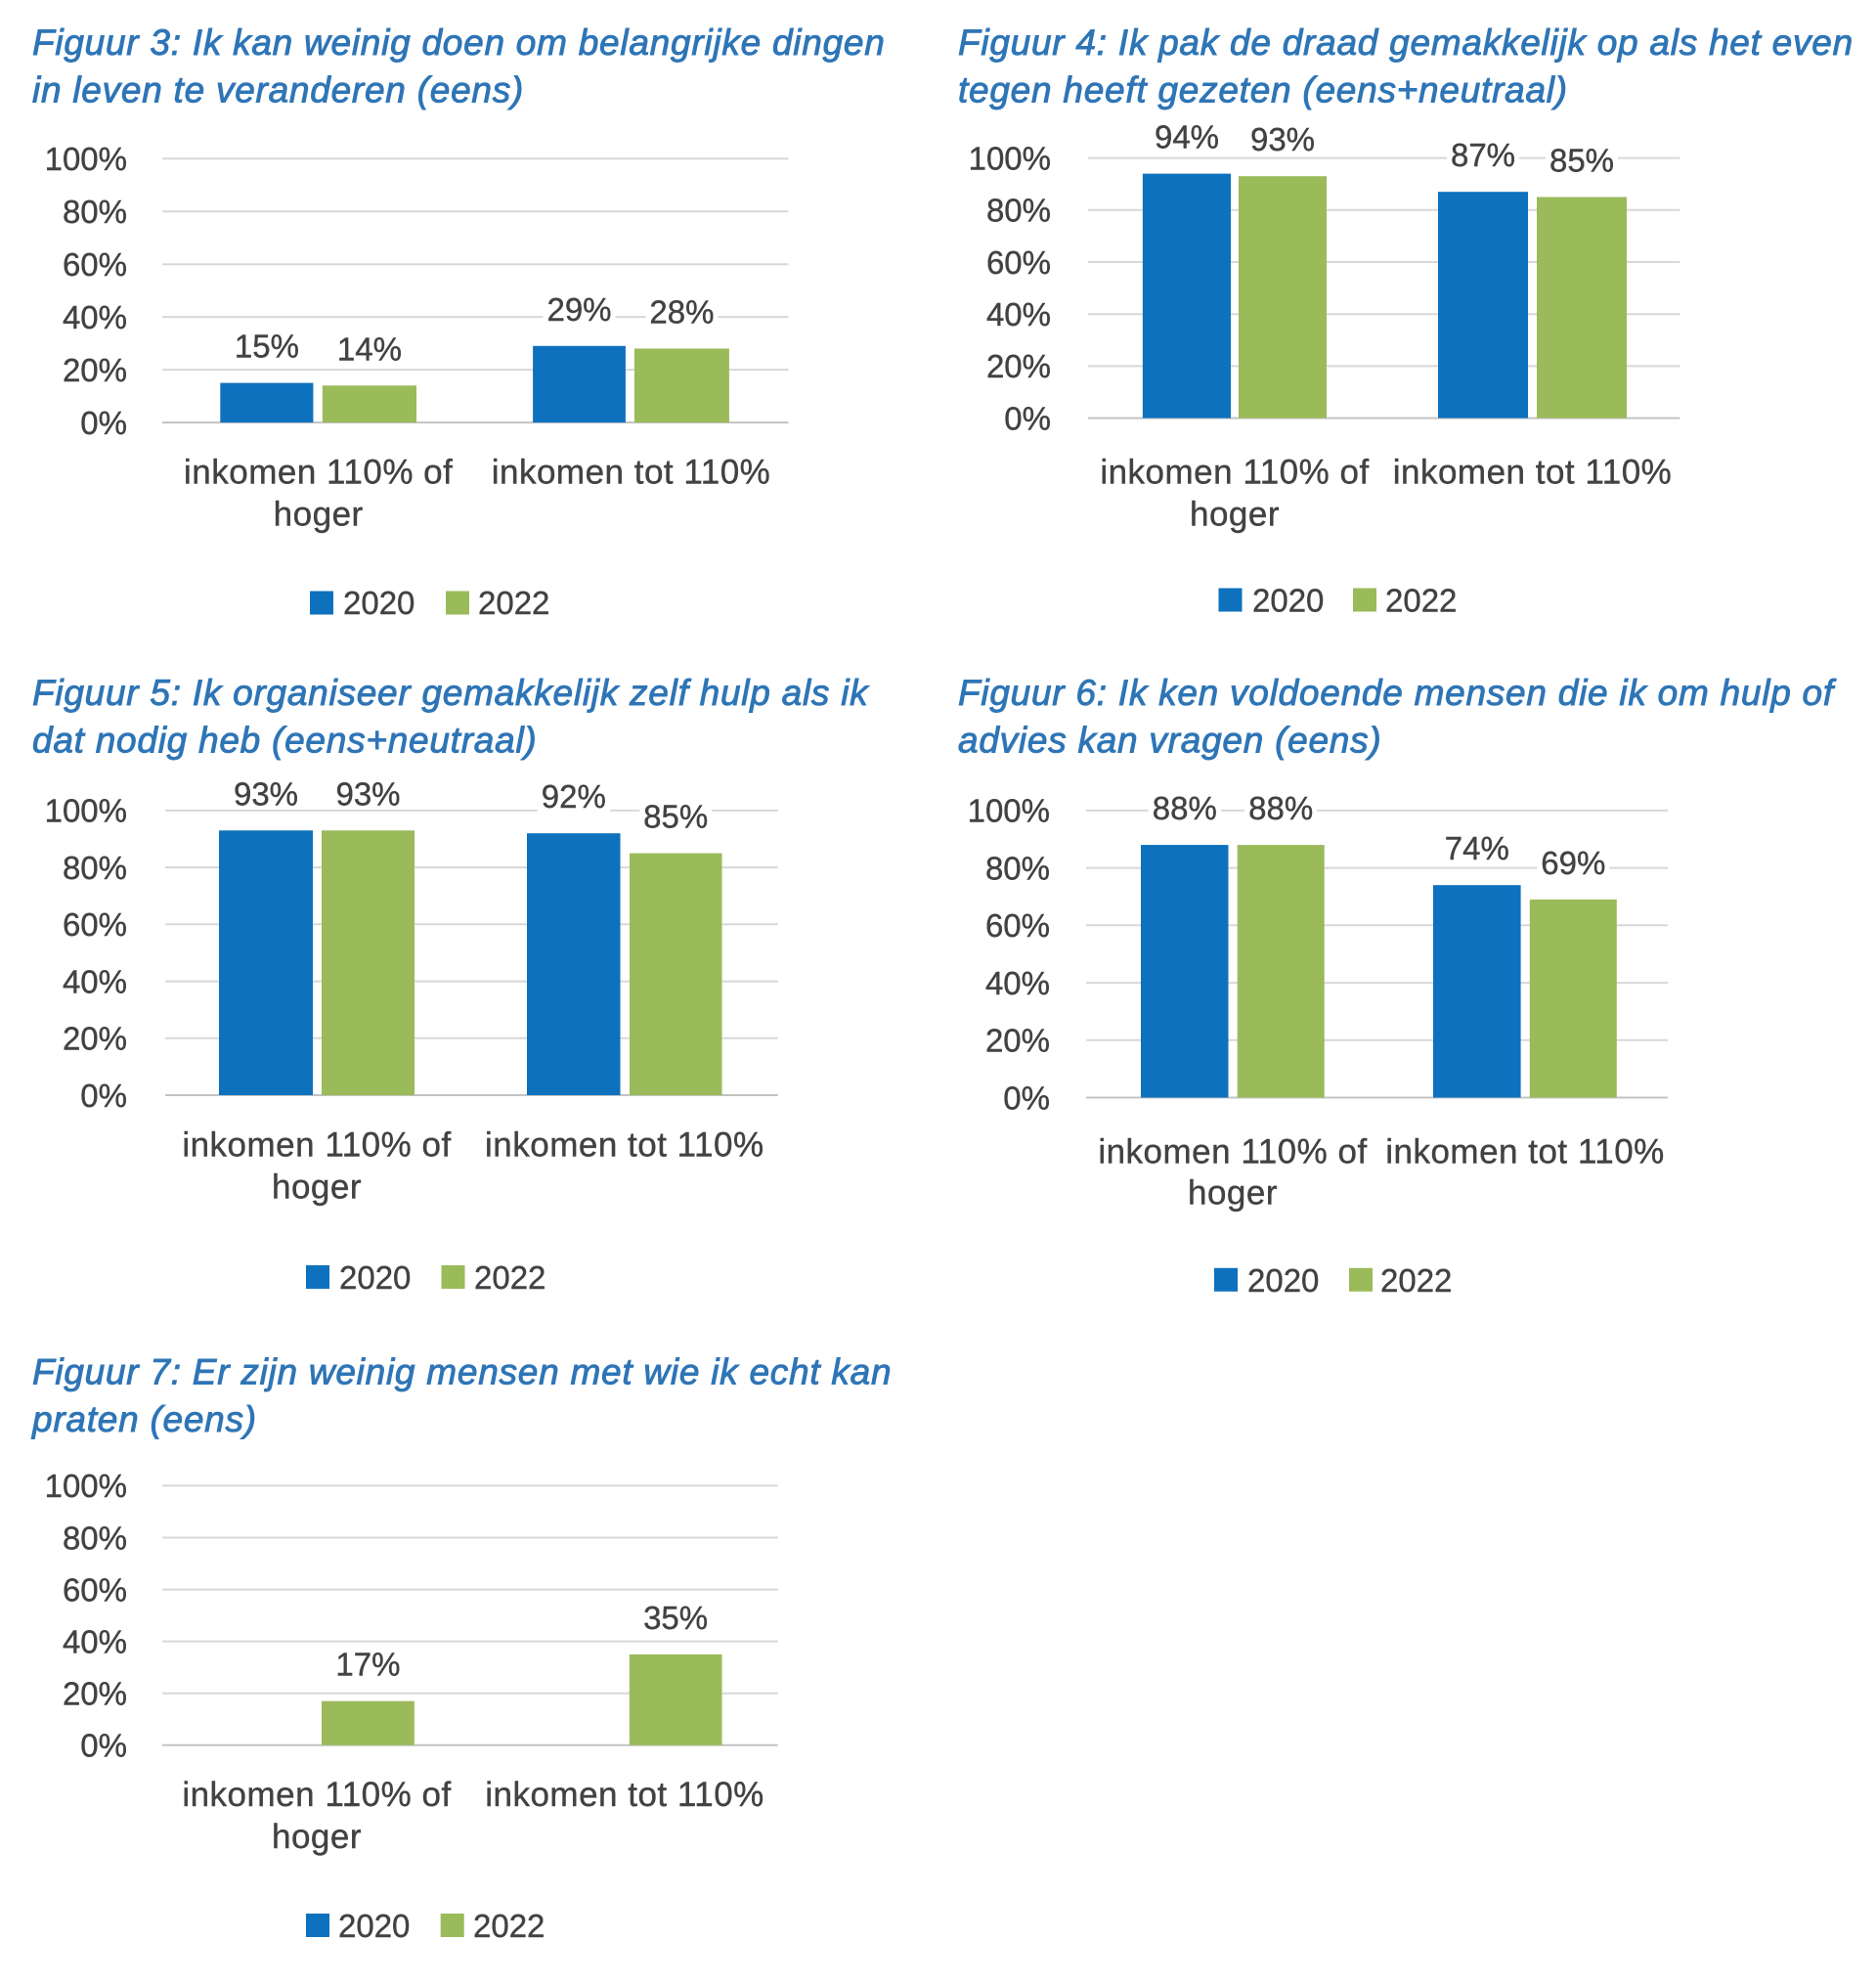  Describe the element at coordinates (278, 90) in the screenshot. I see `svg-text: in leven te veranderen (eens)` at that location.